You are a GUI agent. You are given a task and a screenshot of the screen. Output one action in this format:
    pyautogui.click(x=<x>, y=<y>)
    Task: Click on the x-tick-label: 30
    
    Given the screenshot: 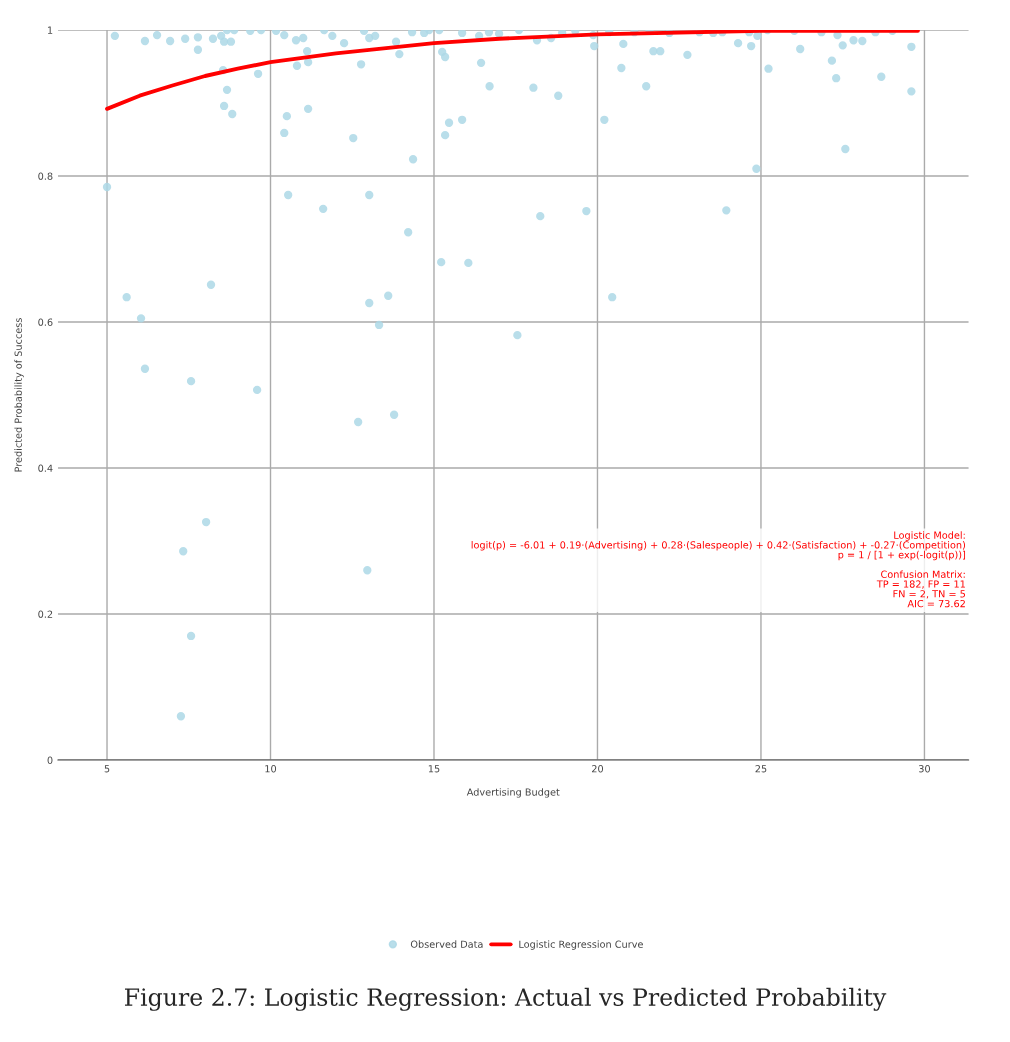 What is the action you would take?
    pyautogui.click(x=924, y=769)
    